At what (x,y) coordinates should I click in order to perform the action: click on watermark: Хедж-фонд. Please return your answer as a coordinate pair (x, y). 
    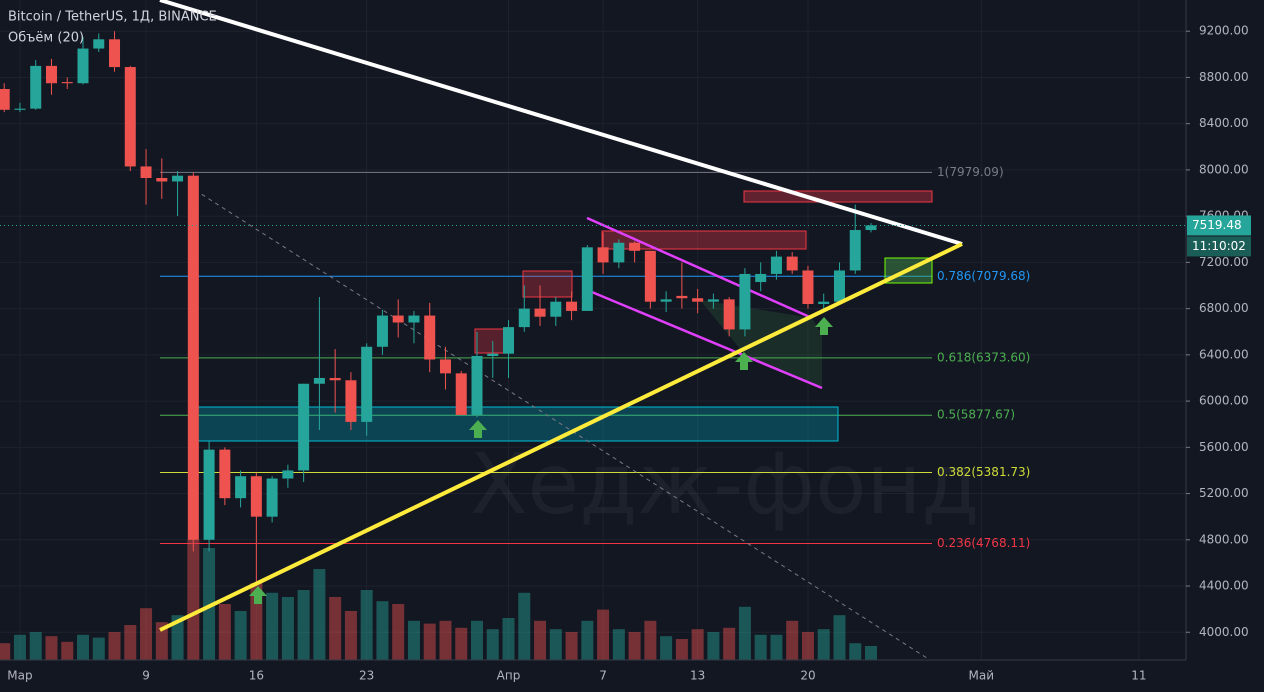
    Looking at the image, I should click on (725, 484).